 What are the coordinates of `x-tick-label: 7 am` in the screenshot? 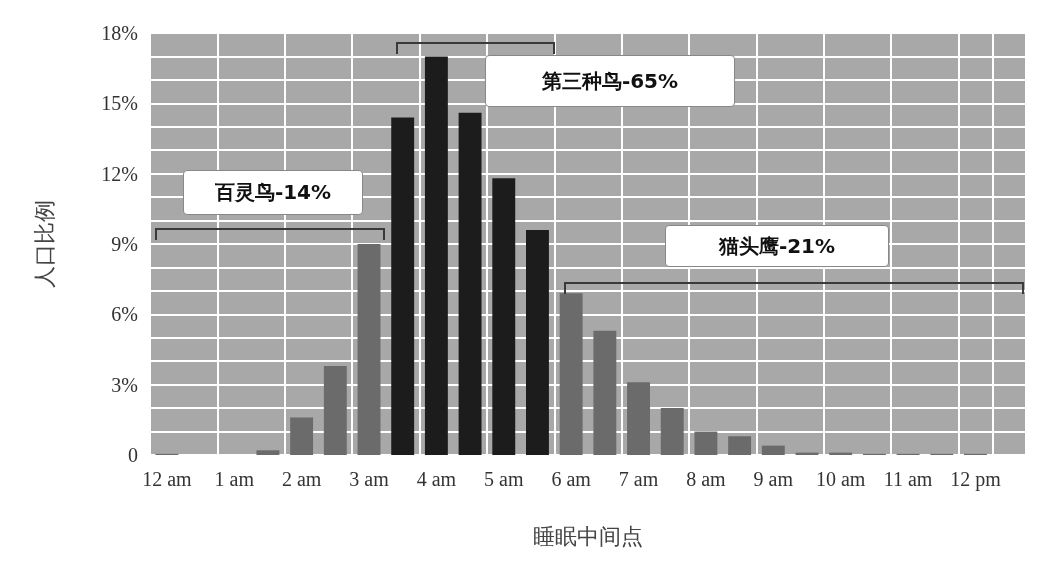 It's located at (638, 479).